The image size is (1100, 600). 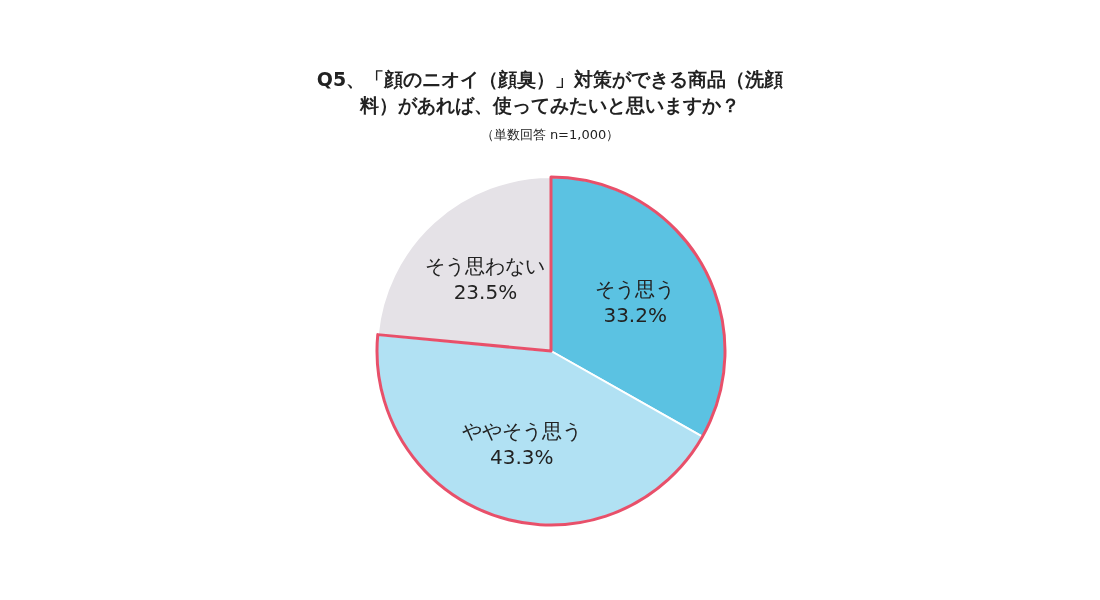 What do you see at coordinates (521, 456) in the screenshot?
I see `data-label: 43.3%` at bounding box center [521, 456].